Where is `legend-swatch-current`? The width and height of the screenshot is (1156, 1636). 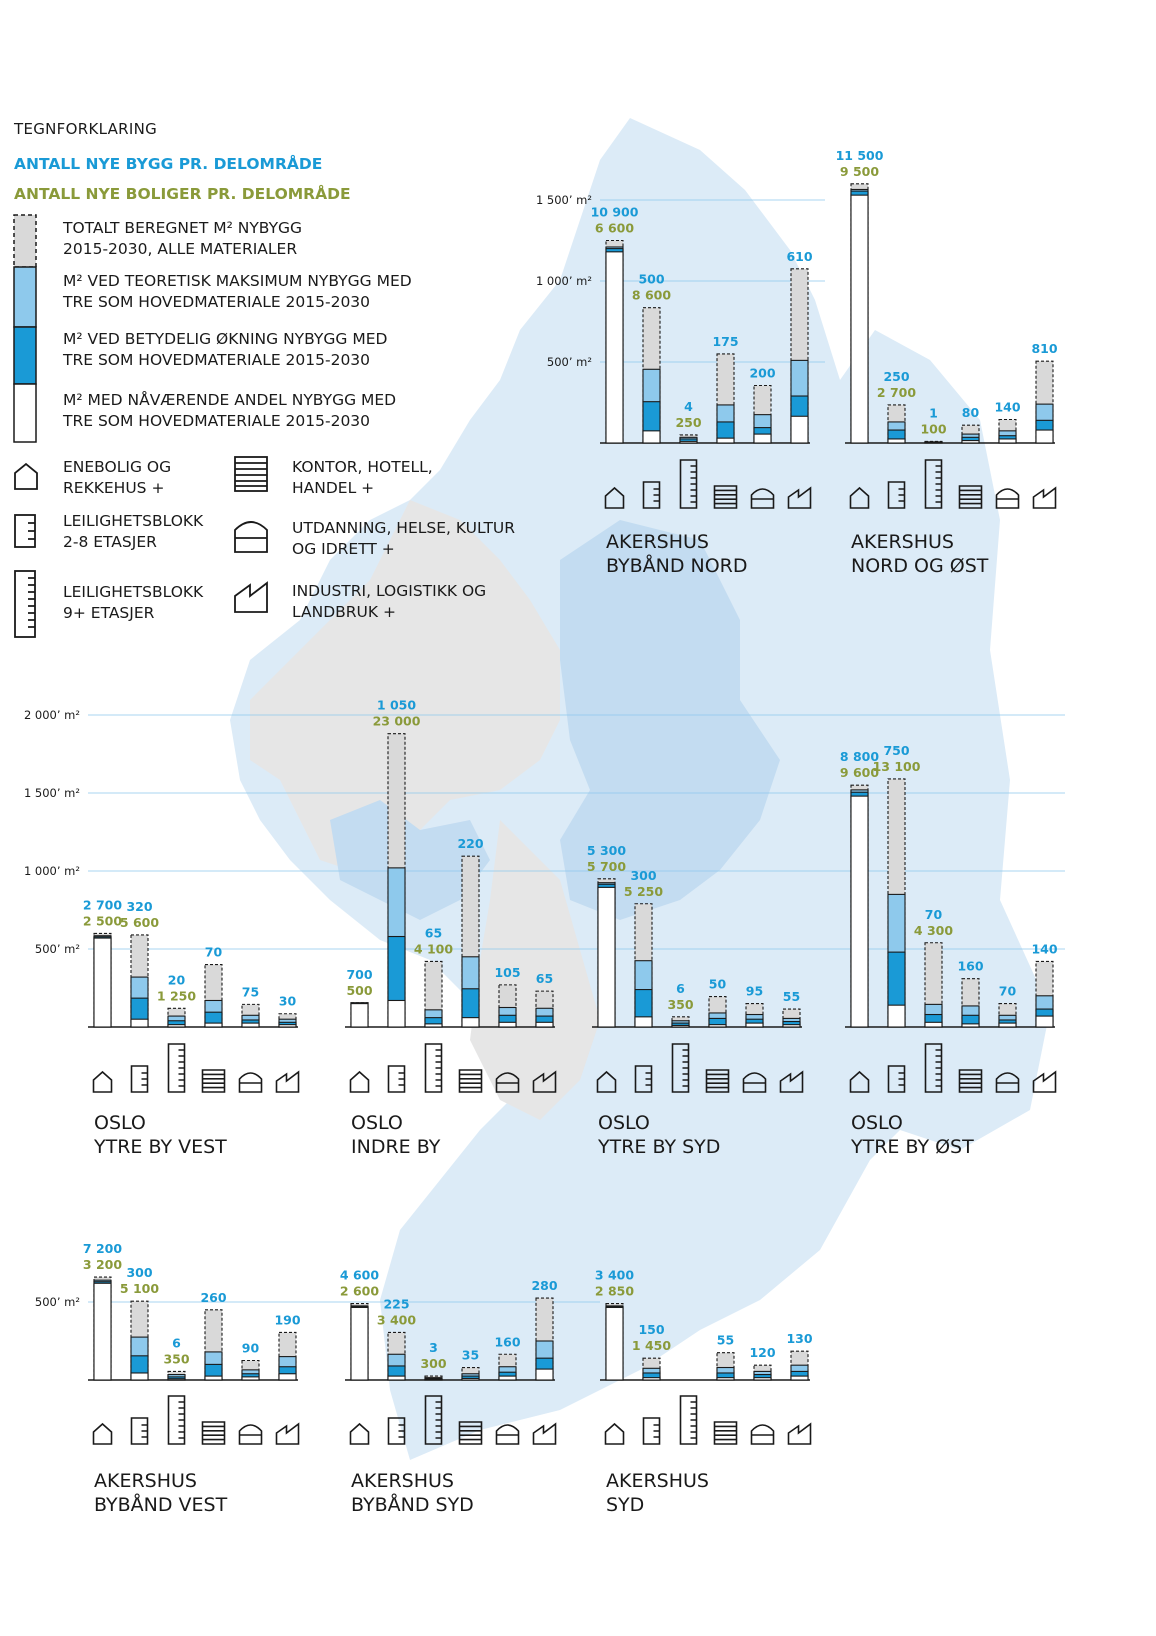 legend-swatch-current is located at coordinates (25, 413).